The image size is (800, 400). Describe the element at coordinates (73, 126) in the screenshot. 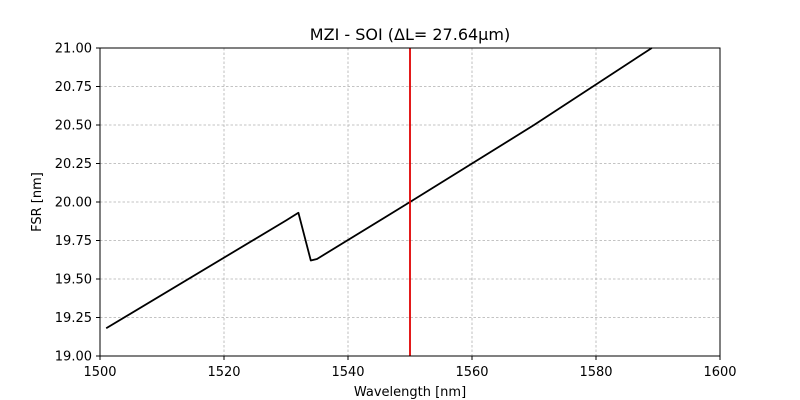

I see `y-tick-label: 20.50` at that location.